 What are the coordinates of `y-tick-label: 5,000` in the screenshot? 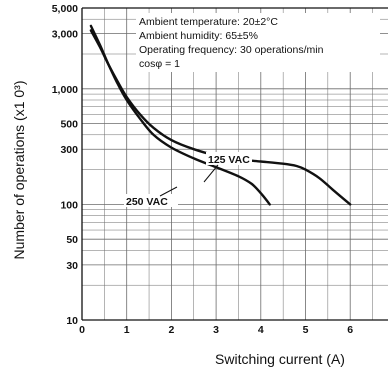 It's located at (65, 9).